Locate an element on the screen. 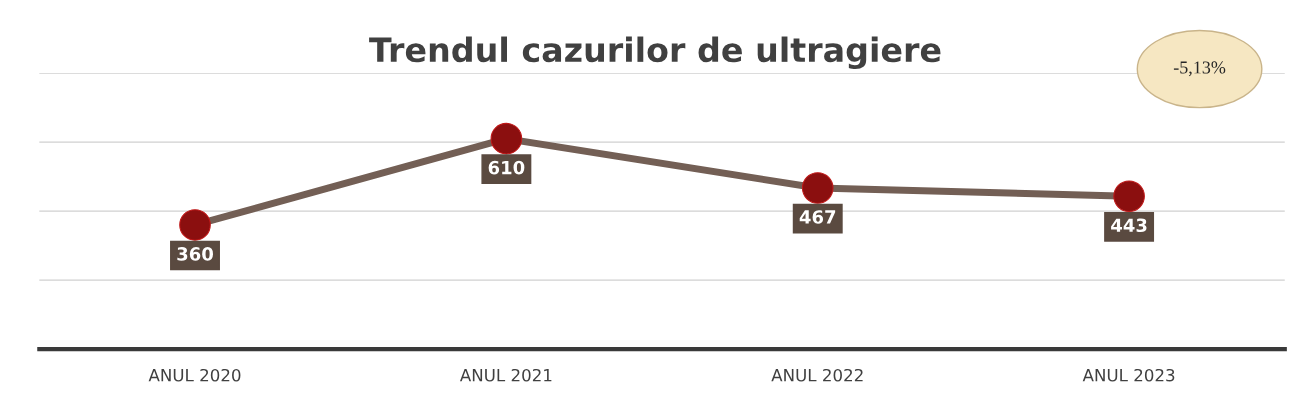 This screenshot has width=1311, height=406. x-tick-label: ANUL 2021 is located at coordinates (505, 375).